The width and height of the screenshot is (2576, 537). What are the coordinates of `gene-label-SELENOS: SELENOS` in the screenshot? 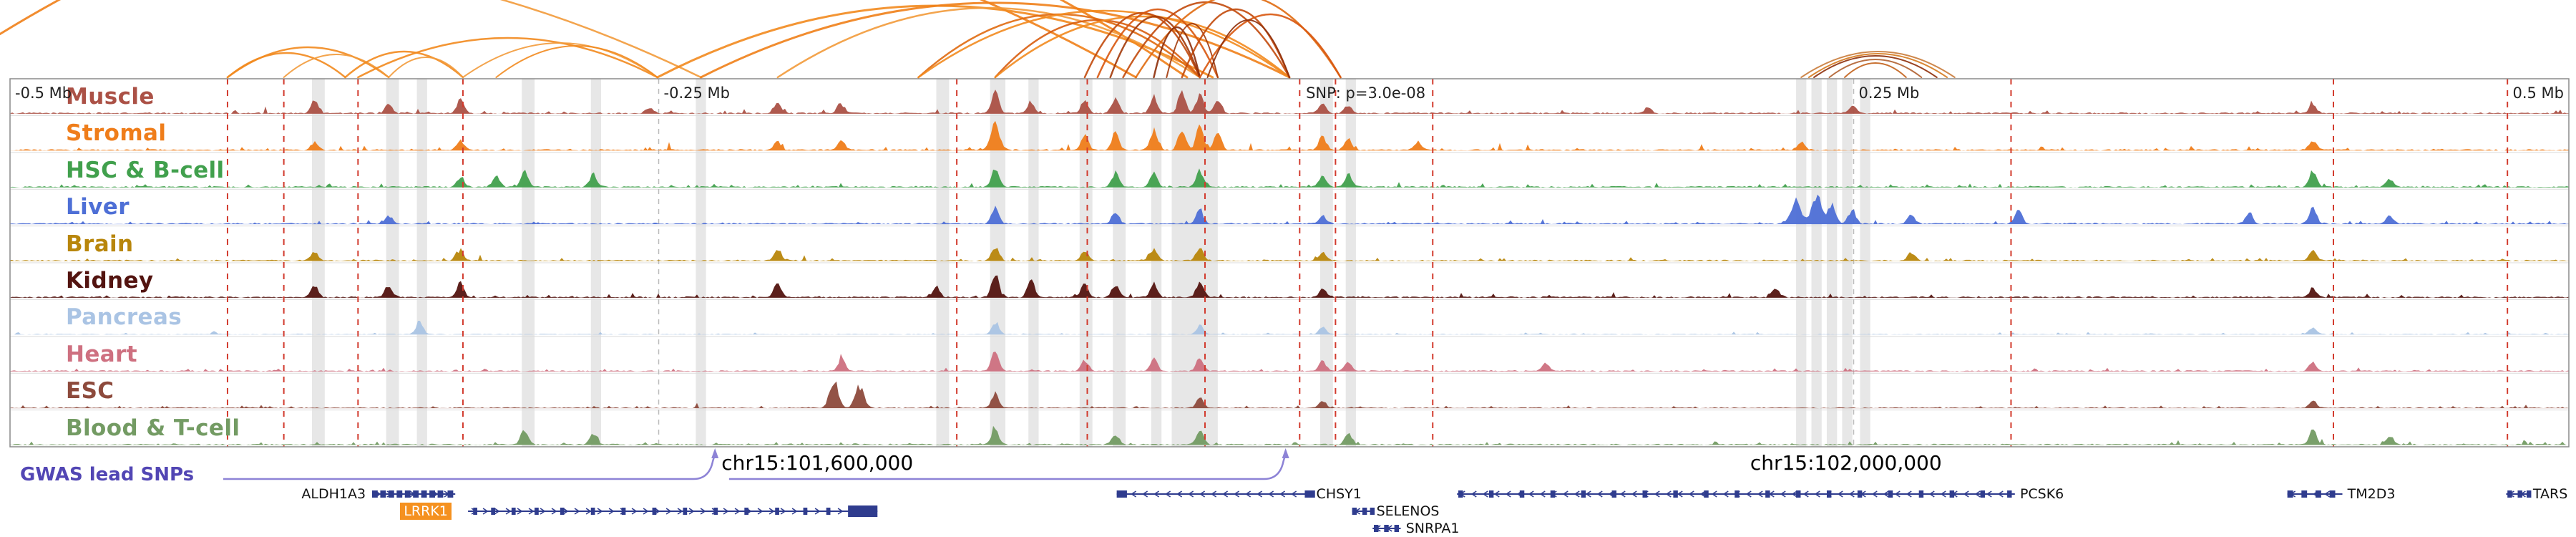 It's located at (1408, 511).